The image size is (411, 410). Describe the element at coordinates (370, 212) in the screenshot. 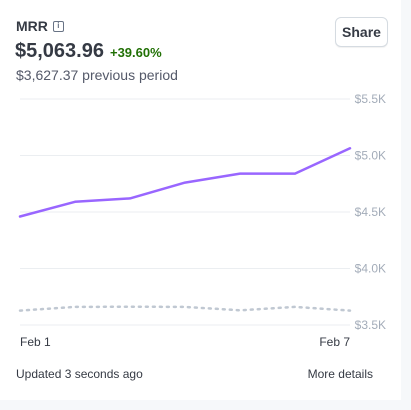

I see `y-tick-label: $4.5K` at that location.